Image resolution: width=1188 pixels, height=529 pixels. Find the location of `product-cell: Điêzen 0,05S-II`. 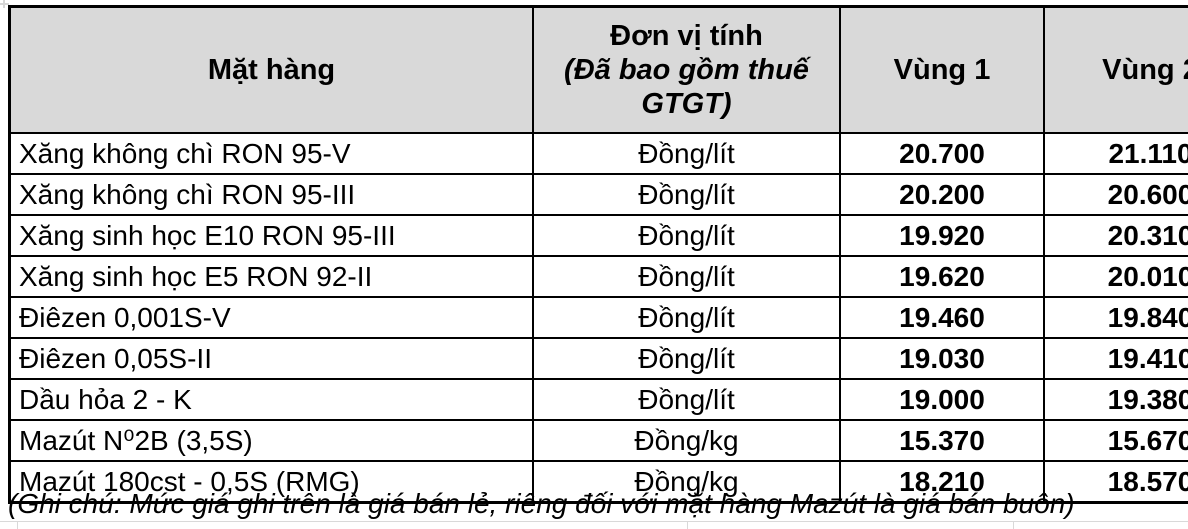

product-cell: Điêzen 0,05S-II is located at coordinates (272, 358).